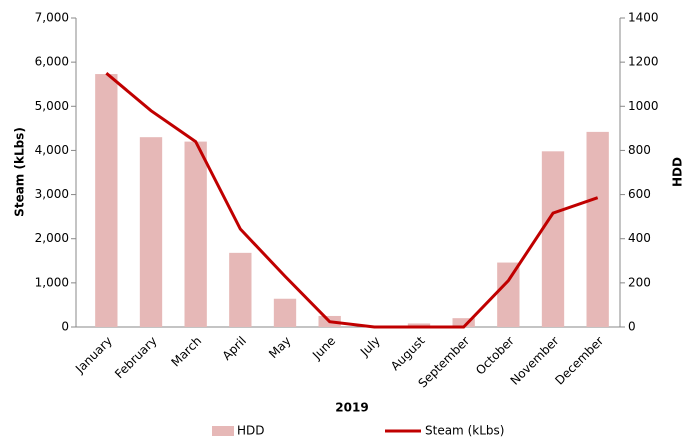 The height and width of the screenshot is (441, 696). Describe the element at coordinates (678, 172) in the screenshot. I see `y2-axis-label: HDD` at that location.